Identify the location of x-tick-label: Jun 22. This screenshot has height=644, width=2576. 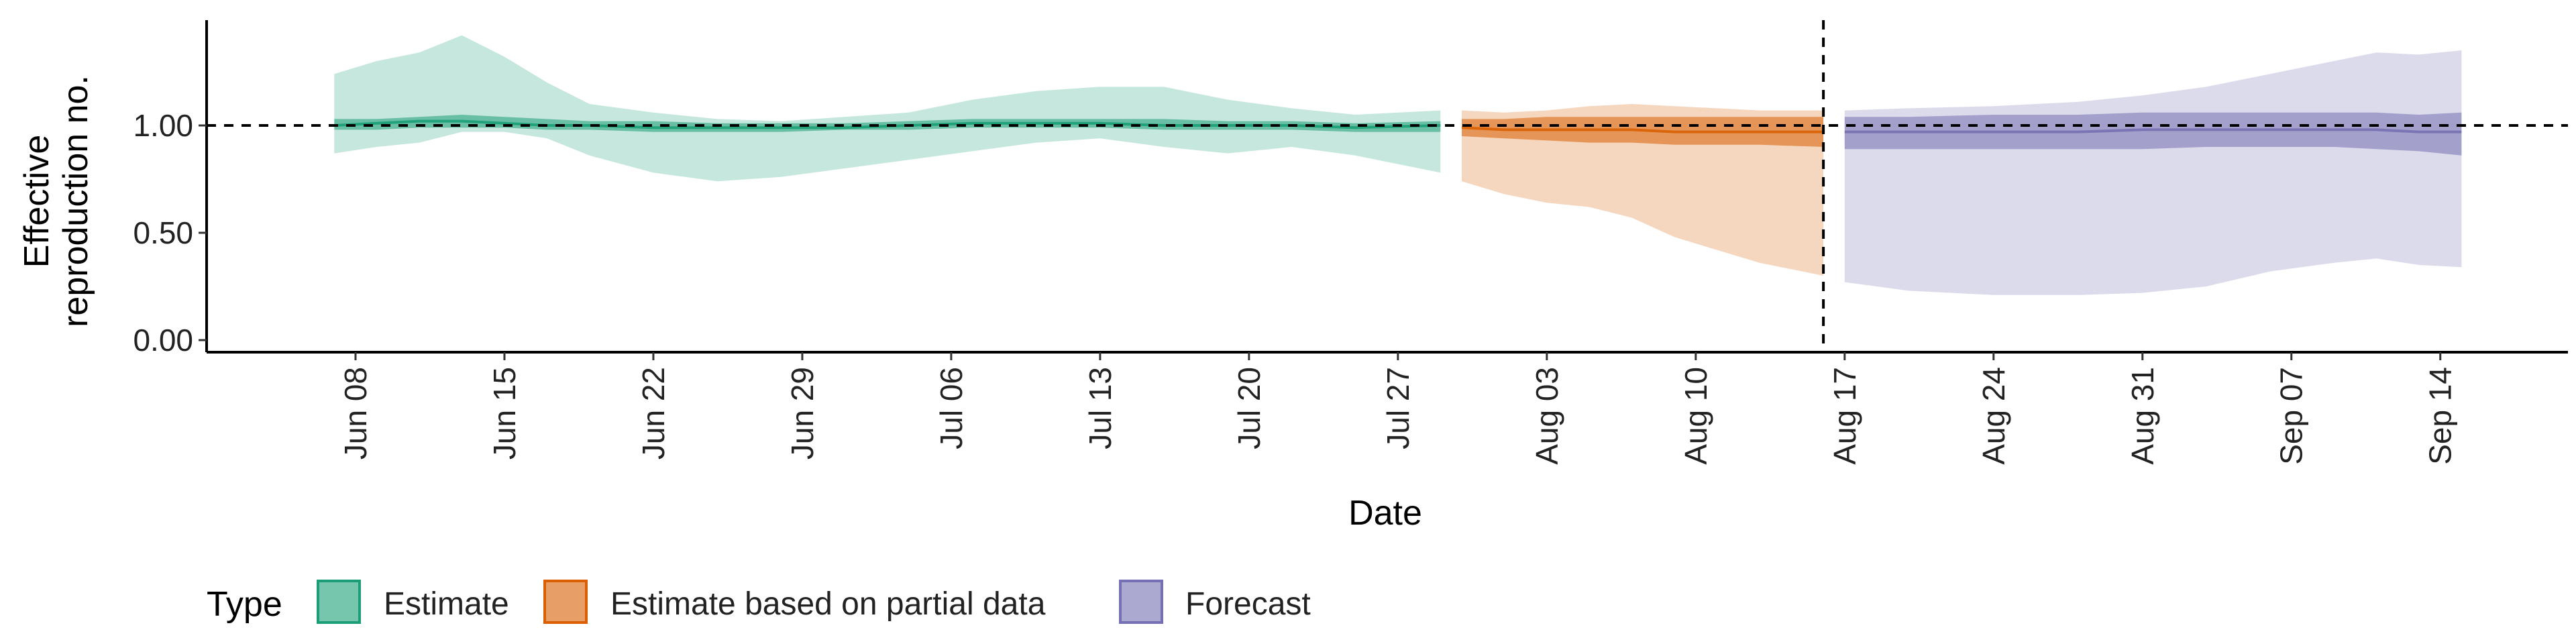
(653, 413).